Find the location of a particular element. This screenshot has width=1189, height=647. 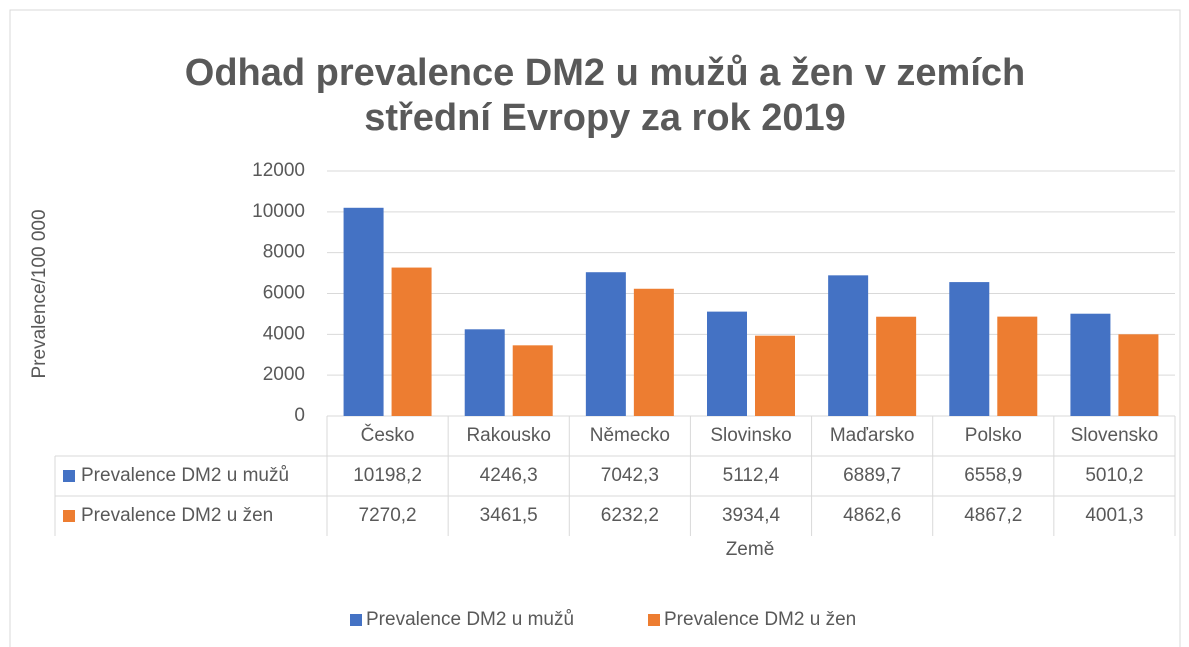

y-tick-label: 8000 is located at coordinates (284, 252).